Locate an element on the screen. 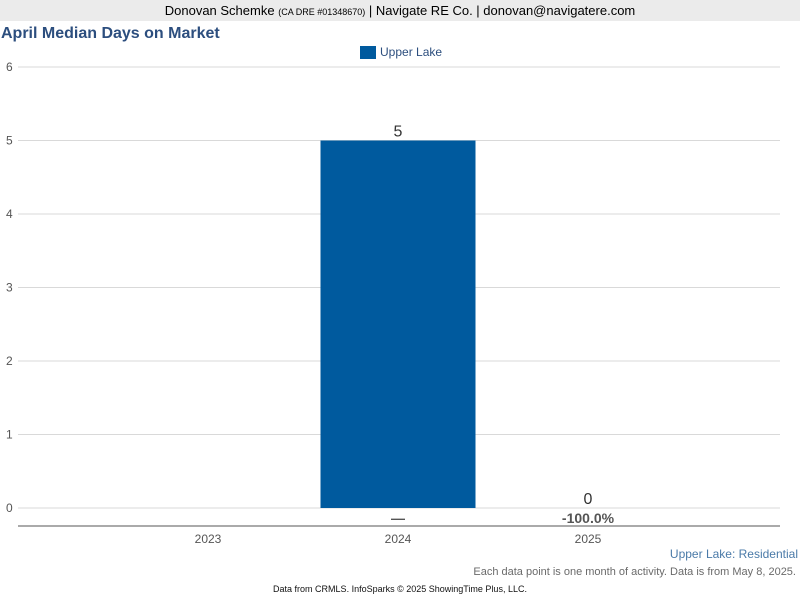  bar is located at coordinates (398, 324).